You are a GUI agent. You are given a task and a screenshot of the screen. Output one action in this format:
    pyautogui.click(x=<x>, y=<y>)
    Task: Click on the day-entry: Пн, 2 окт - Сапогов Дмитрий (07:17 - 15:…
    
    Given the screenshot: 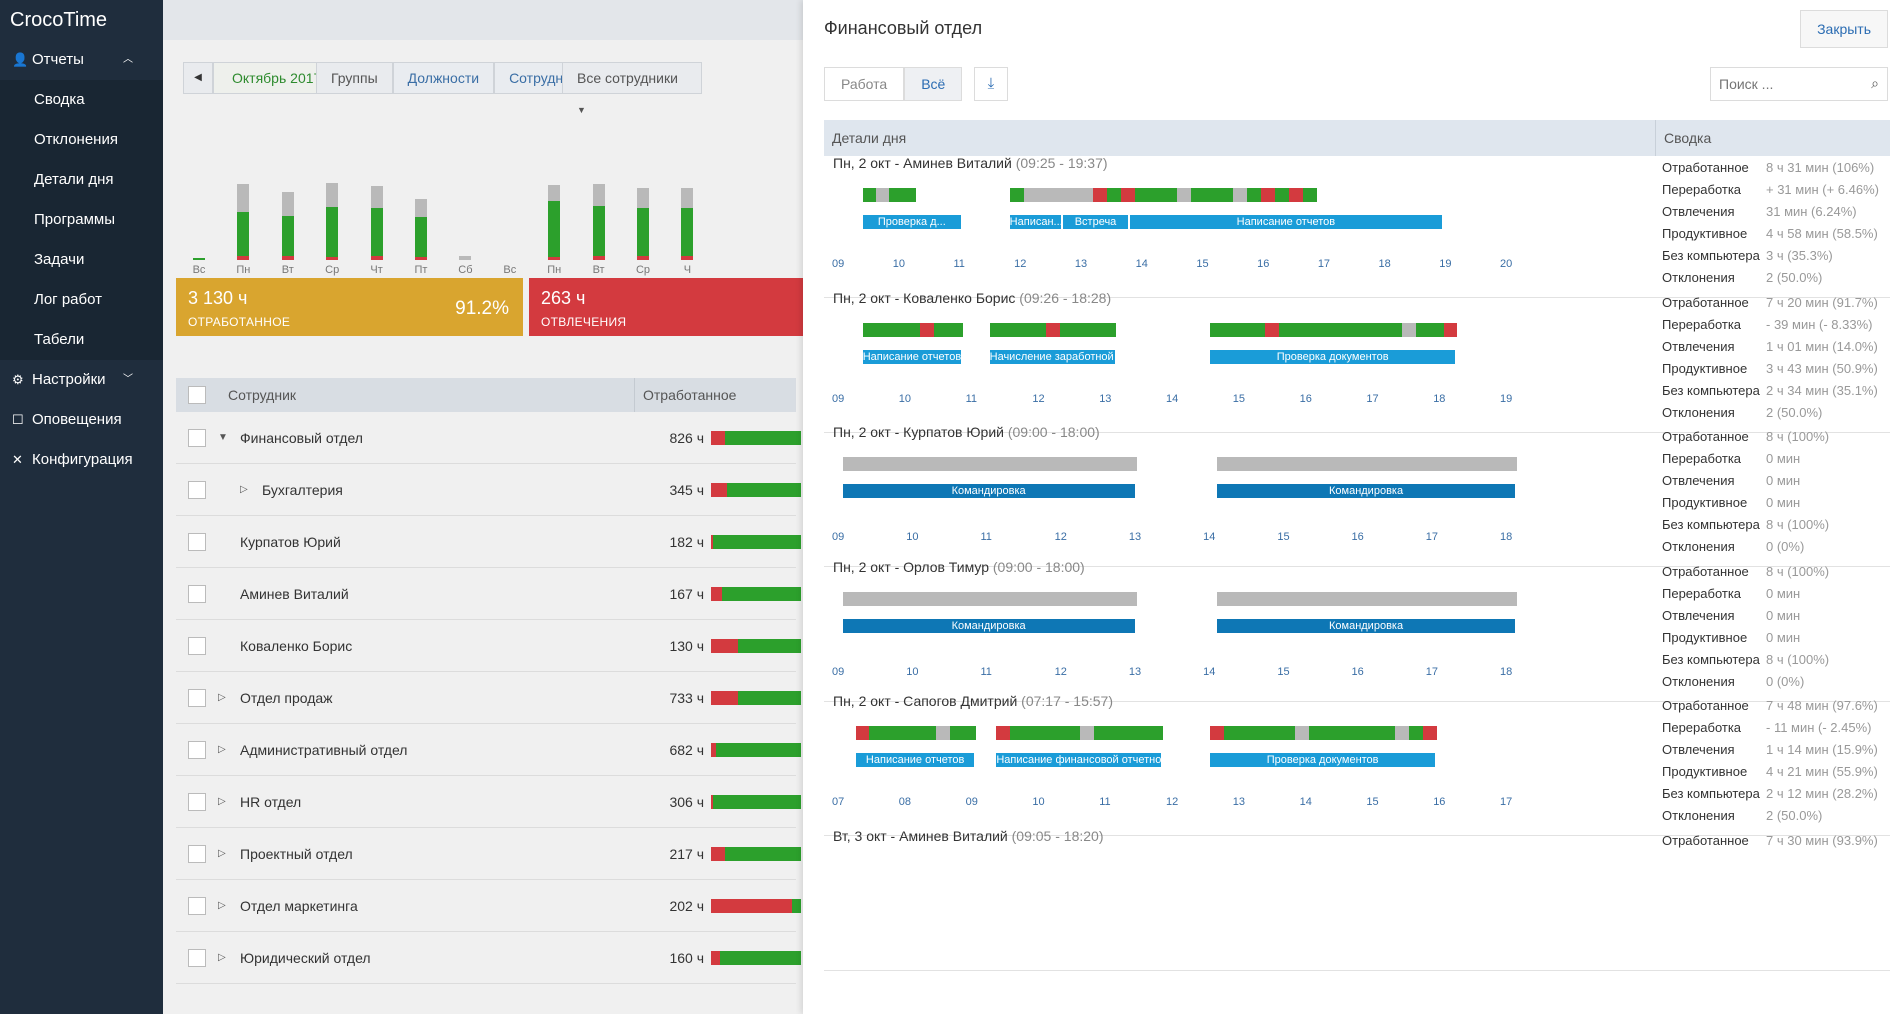 What is the action you would take?
    pyautogui.click(x=1357, y=754)
    